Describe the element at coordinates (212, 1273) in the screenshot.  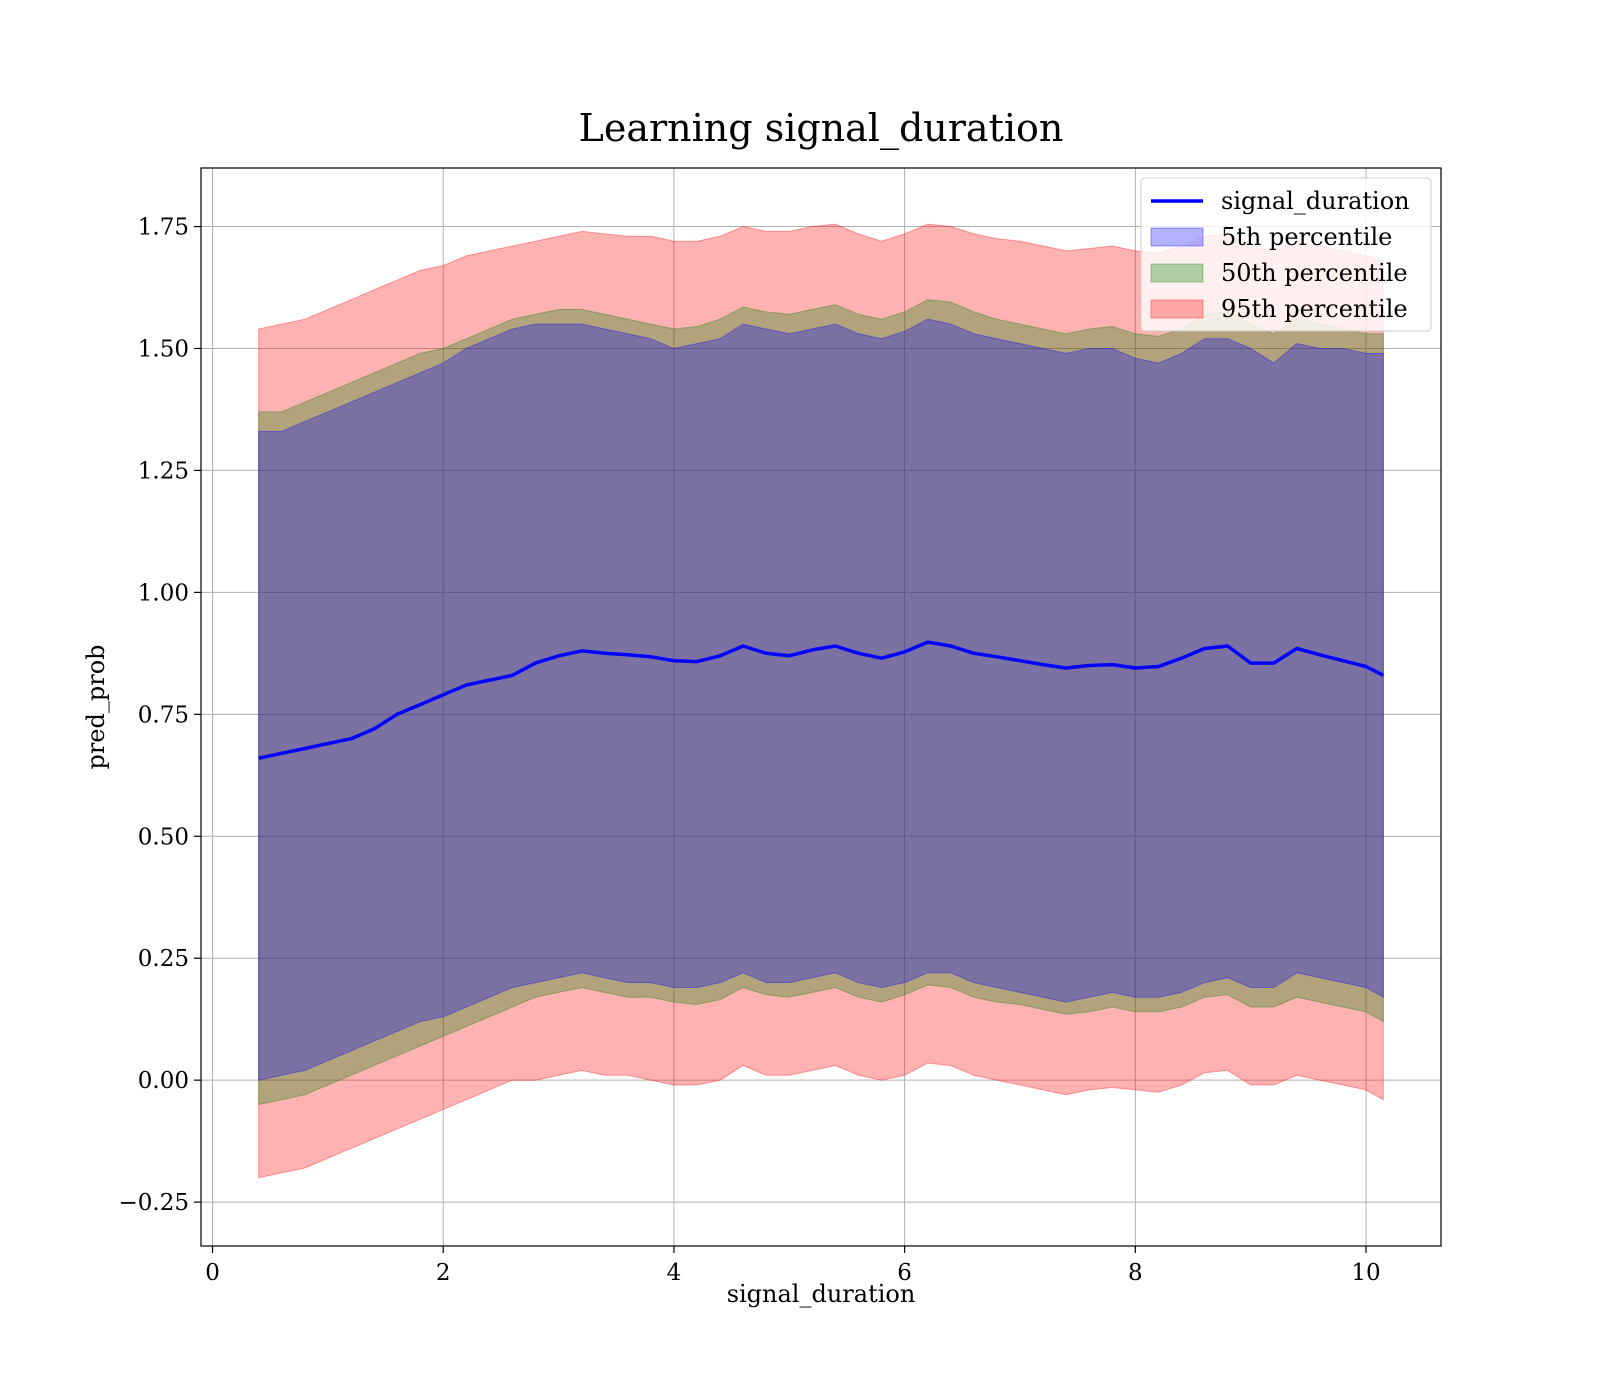
I see `x-tick-label: 0` at that location.